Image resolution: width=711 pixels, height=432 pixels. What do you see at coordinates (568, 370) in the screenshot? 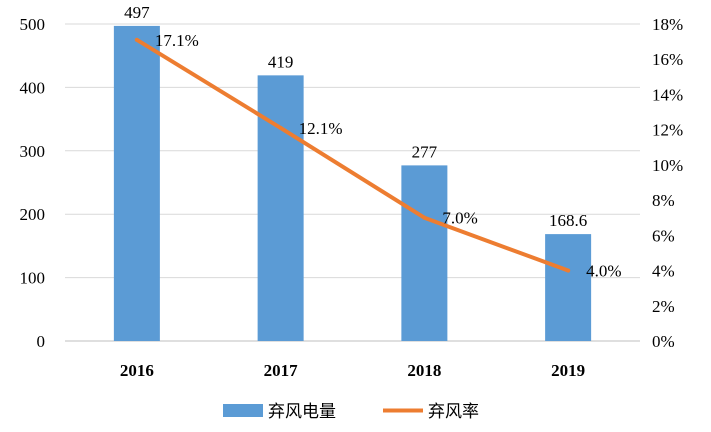
I see `x-tick-label: 2019` at bounding box center [568, 370].